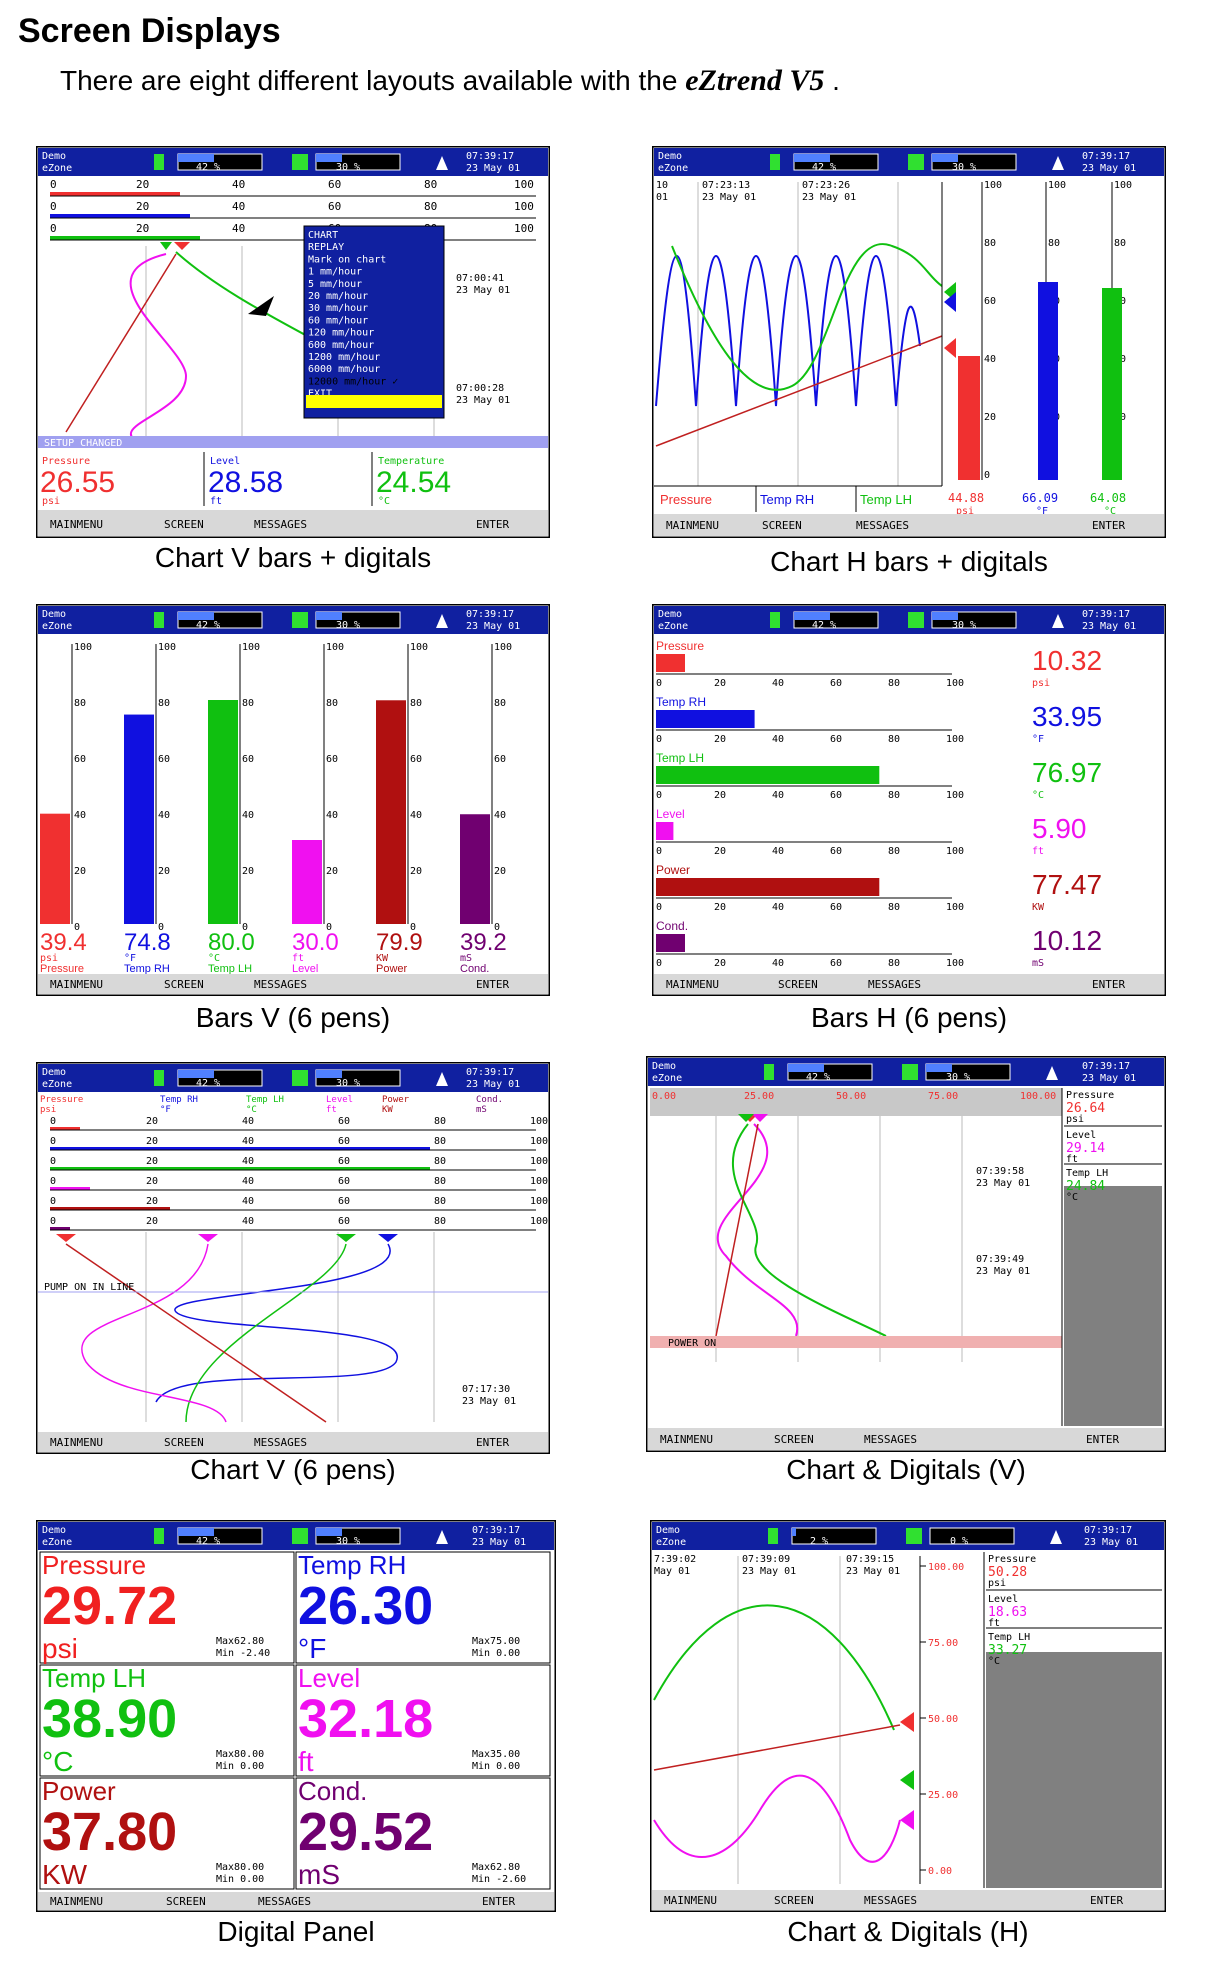  Describe the element at coordinates (1072, 1197) in the screenshot. I see `svg-text: °C` at that location.